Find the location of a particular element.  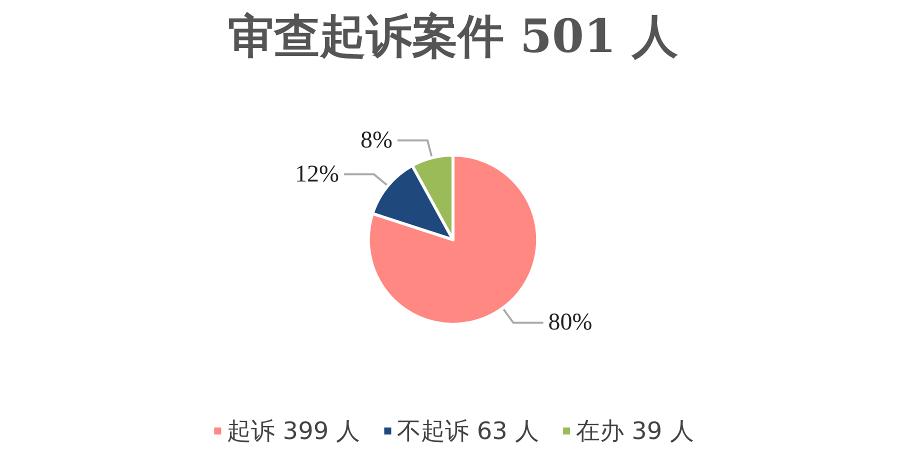

legend-label: 在办 39 人 is located at coordinates (635, 431).